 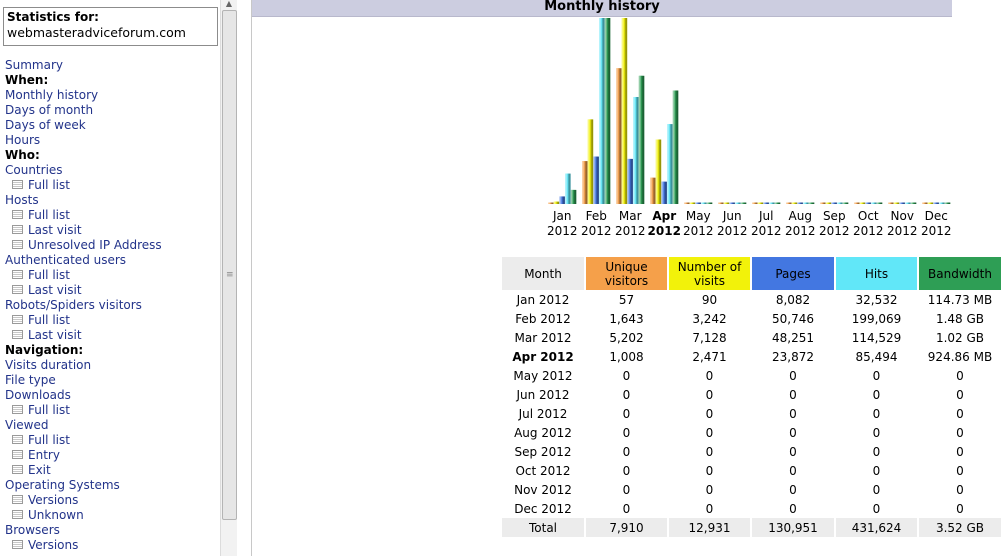 What do you see at coordinates (229, 265) in the screenshot?
I see `scrollbar-thumb: ≡` at bounding box center [229, 265].